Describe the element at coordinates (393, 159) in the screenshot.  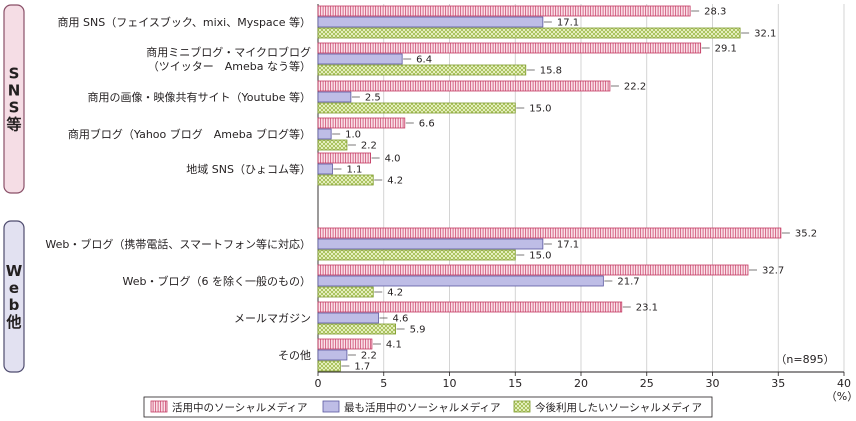
I see `value-label: 4.0` at that location.